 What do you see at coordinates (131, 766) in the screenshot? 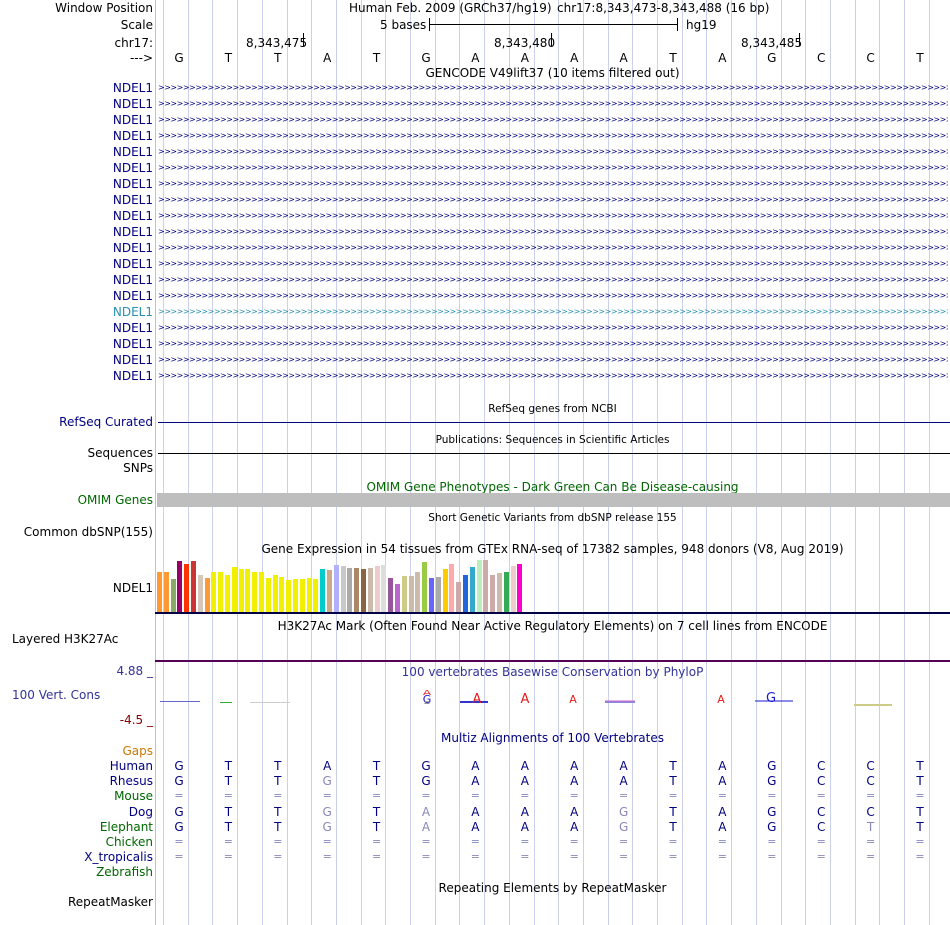
I see `species-label: Human` at bounding box center [131, 766].